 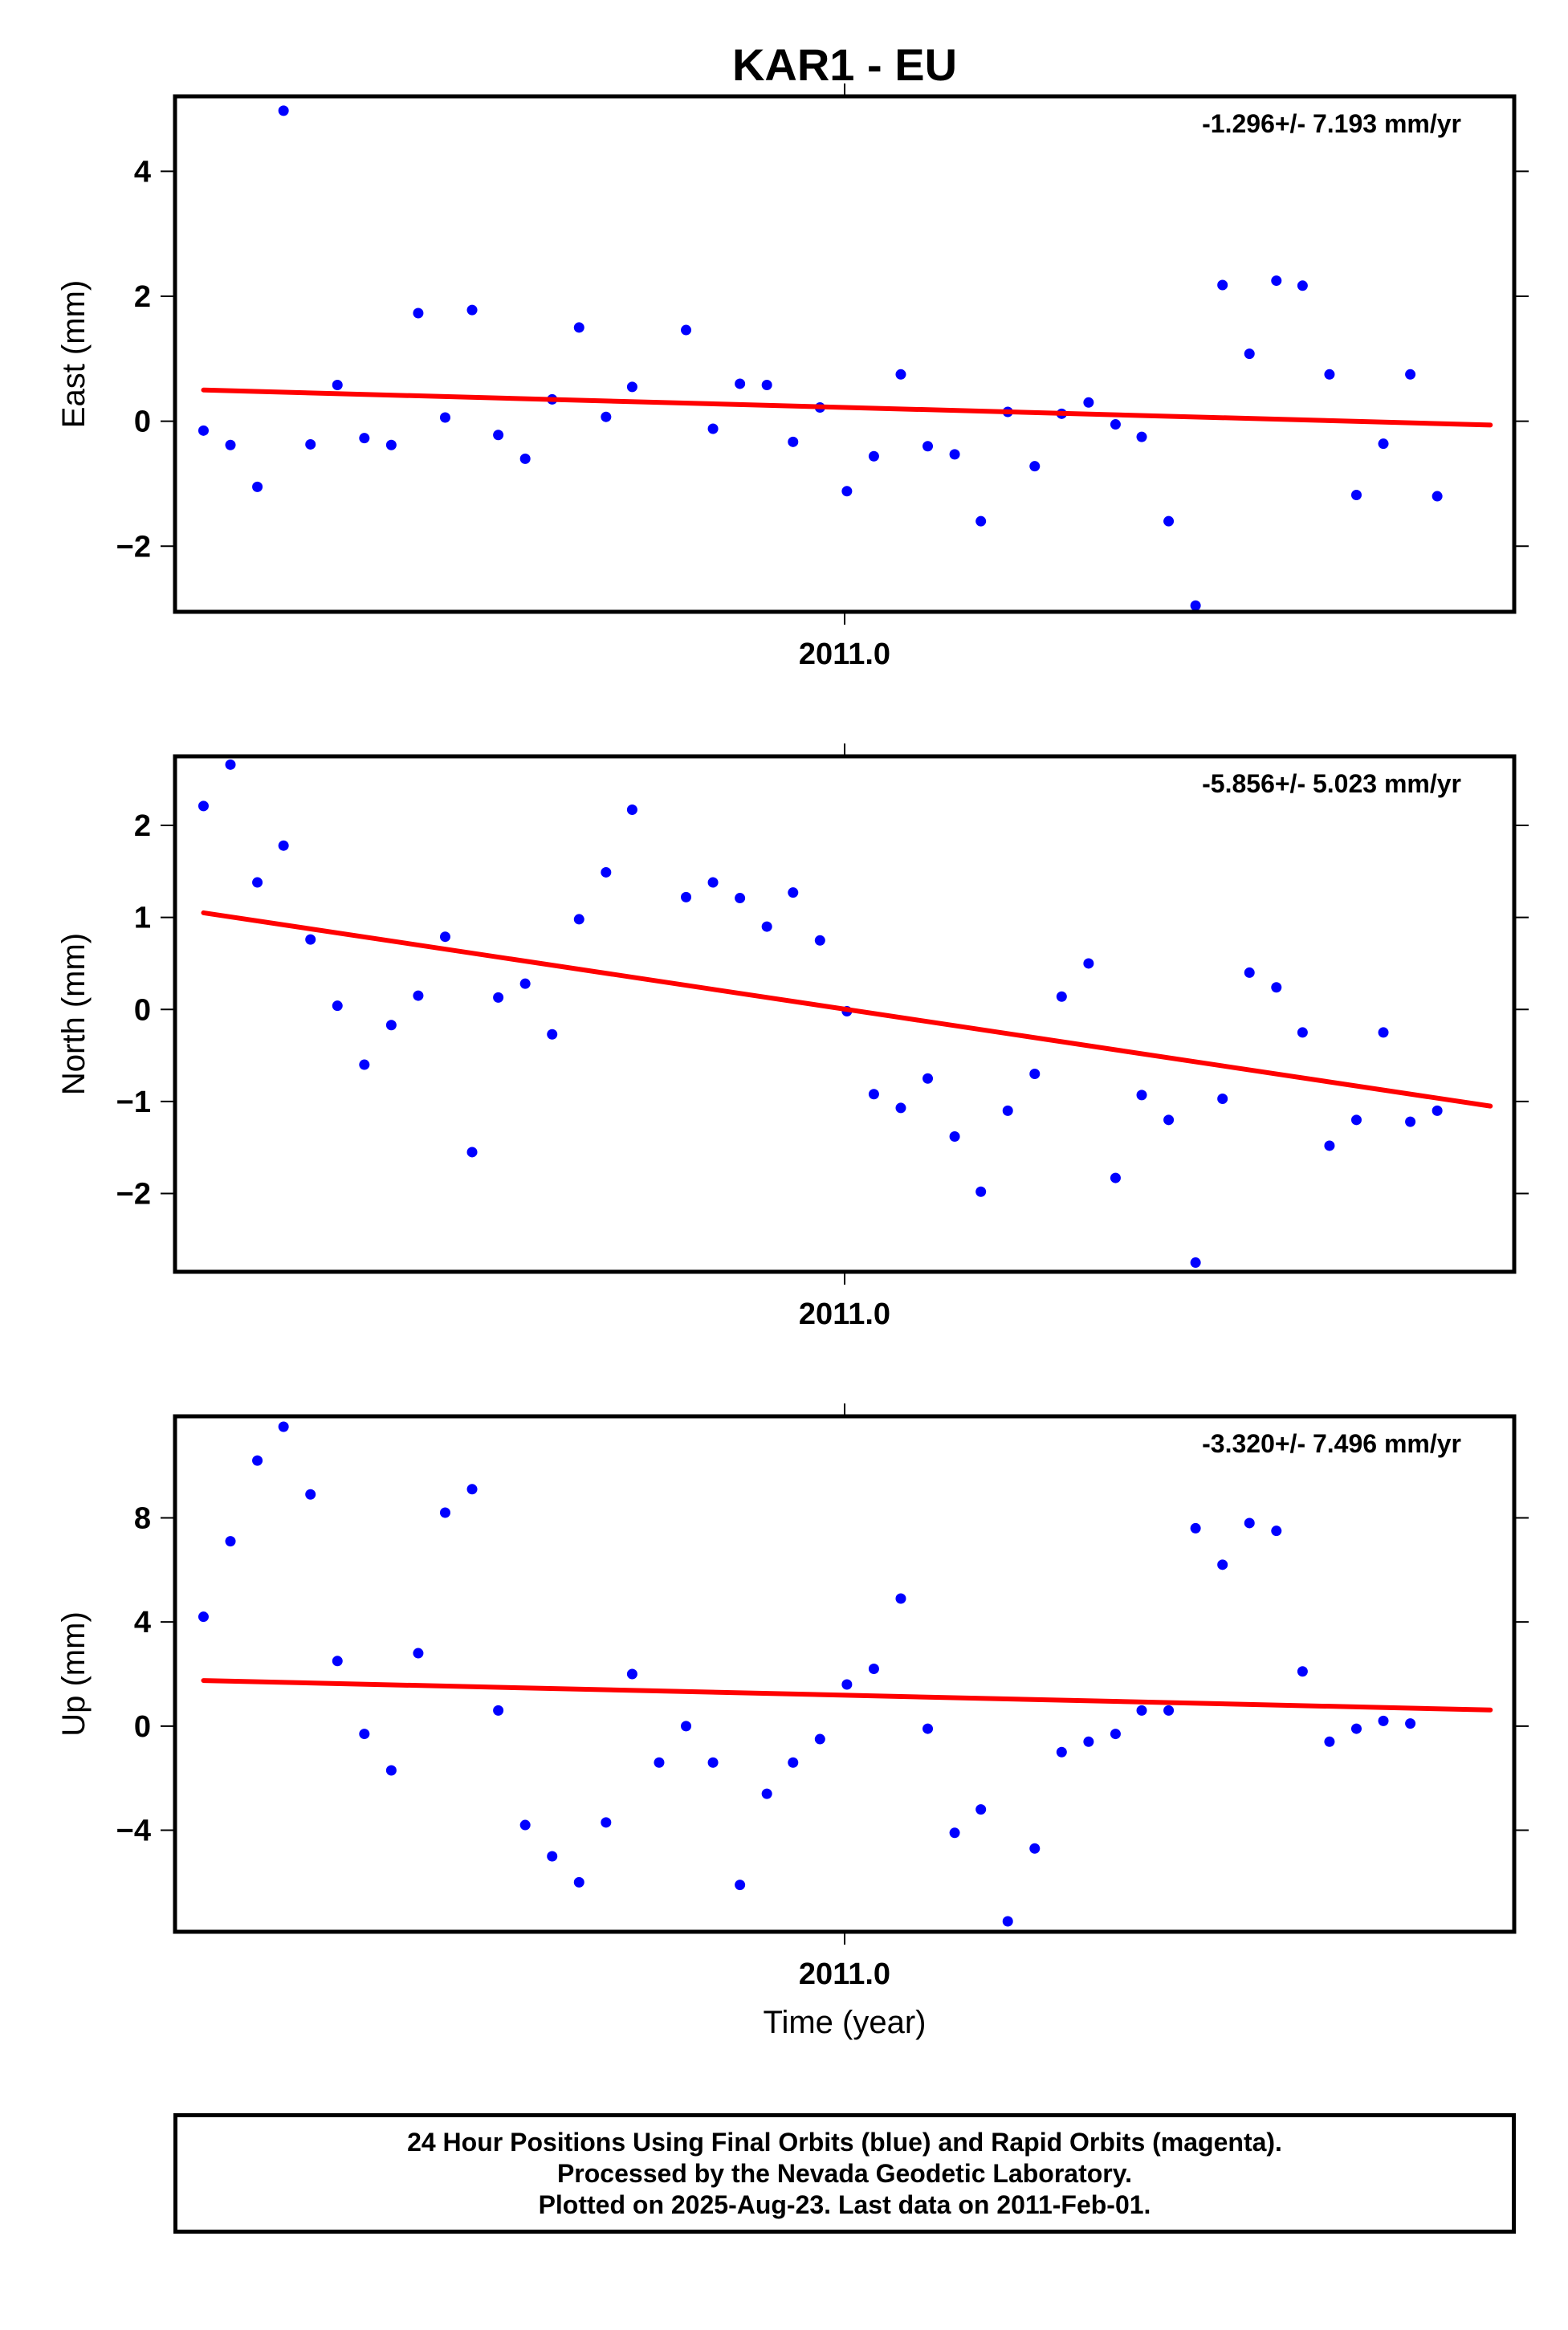 I want to click on north-rate-label: -5.856+/- 5.023 mm/yr, so click(x=1331, y=783).